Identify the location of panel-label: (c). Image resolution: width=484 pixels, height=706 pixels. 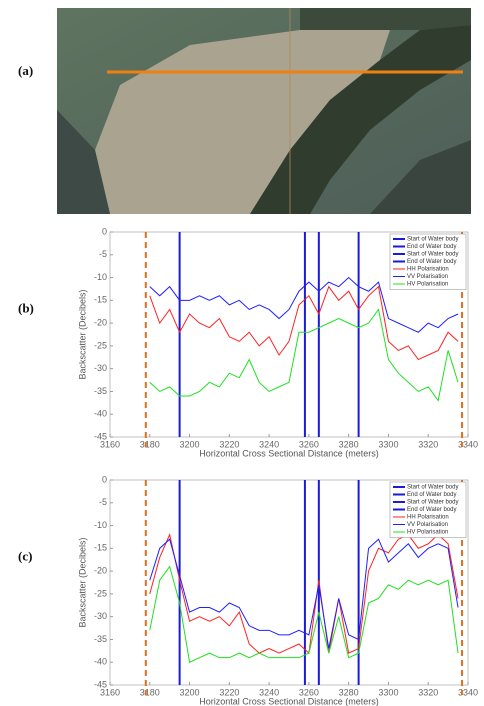
(25, 555).